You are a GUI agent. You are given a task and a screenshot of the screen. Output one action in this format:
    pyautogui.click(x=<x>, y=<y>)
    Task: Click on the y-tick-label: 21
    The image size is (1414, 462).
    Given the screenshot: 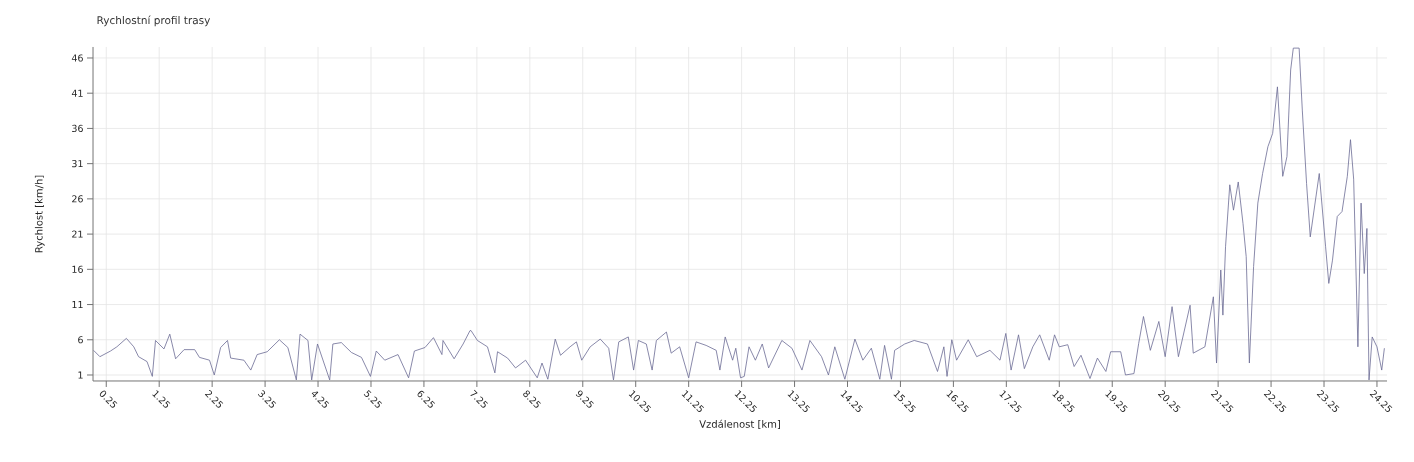 What is the action you would take?
    pyautogui.click(x=77, y=234)
    